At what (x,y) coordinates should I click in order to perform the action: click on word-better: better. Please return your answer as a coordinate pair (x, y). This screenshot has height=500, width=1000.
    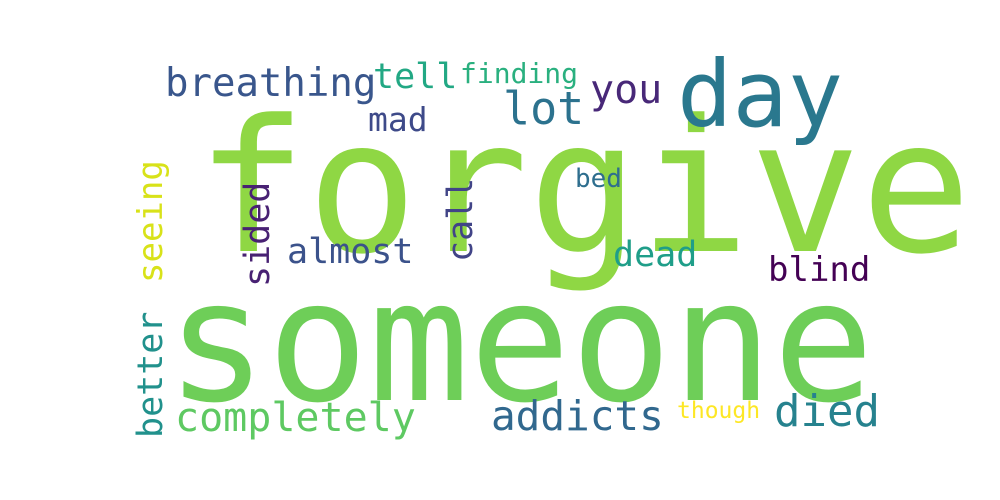
    Looking at the image, I should click on (151, 374).